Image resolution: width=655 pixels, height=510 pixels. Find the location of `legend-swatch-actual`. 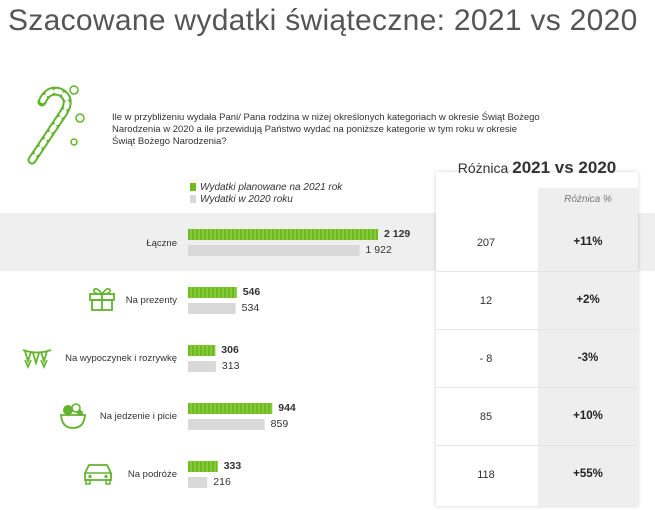

legend-swatch-actual is located at coordinates (193, 199).